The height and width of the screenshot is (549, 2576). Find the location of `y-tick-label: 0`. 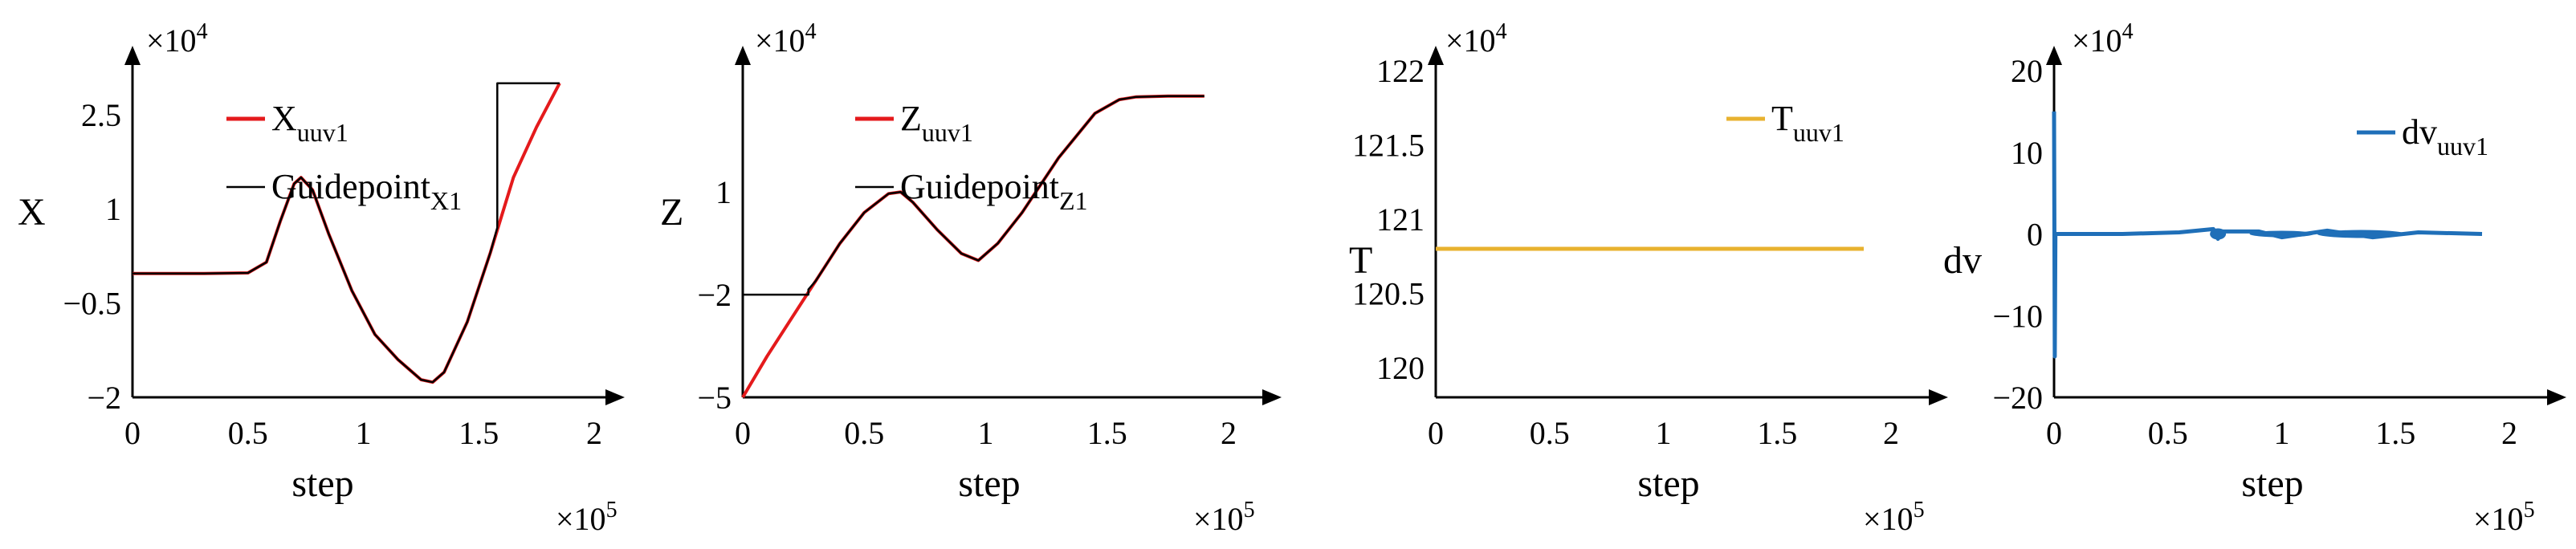

y-tick-label: 0 is located at coordinates (2035, 235).